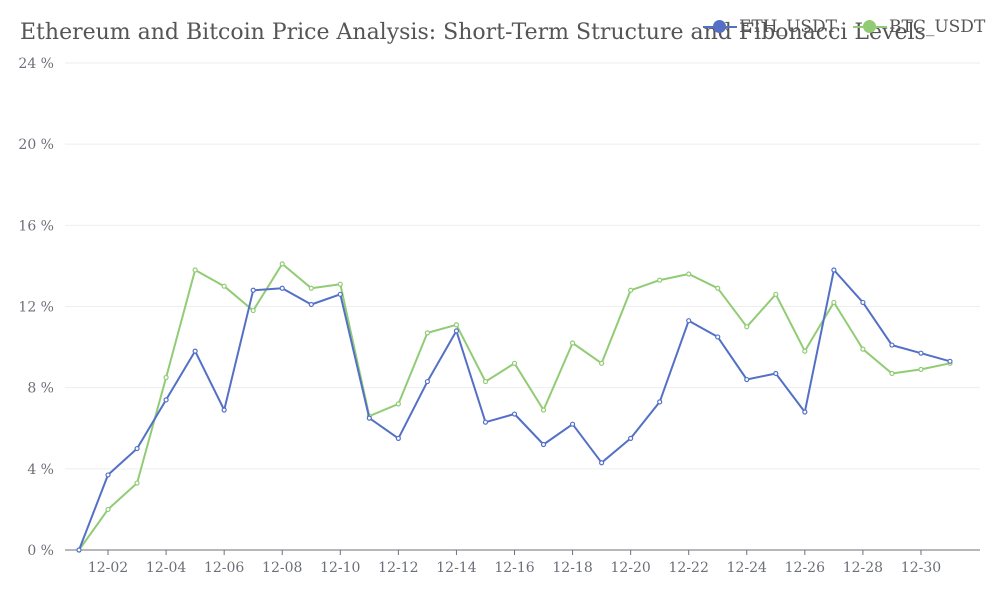  What do you see at coordinates (720, 27) in the screenshot?
I see `eth-legend-swatch` at bounding box center [720, 27].